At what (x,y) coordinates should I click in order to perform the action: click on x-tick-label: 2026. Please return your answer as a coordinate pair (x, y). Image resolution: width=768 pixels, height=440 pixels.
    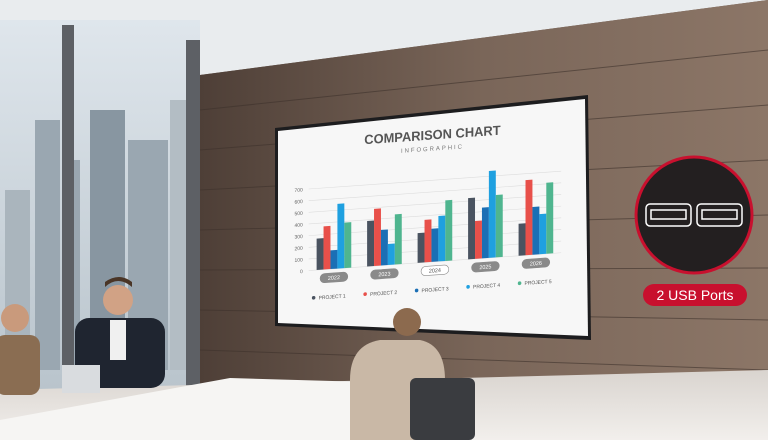
    Looking at the image, I should click on (536, 264).